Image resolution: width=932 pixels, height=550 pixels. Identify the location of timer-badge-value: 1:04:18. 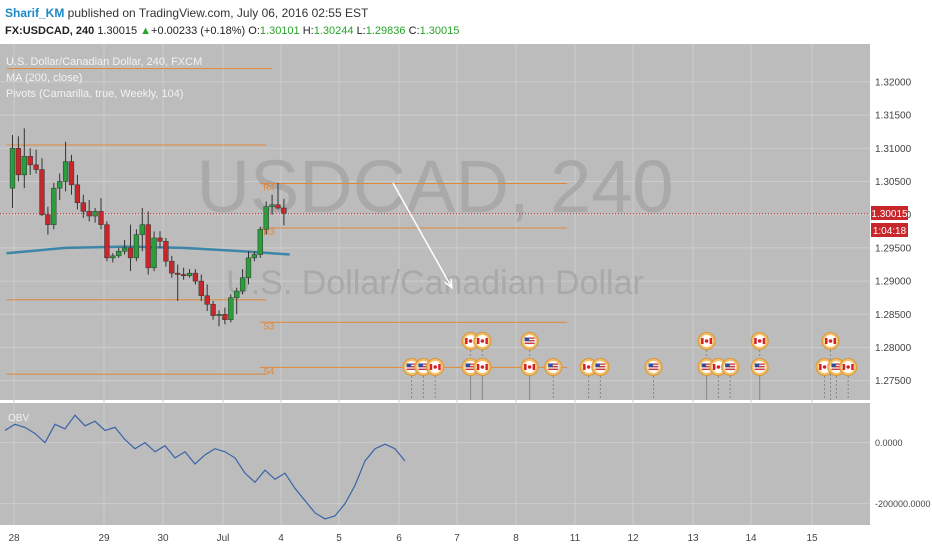
(890, 231).